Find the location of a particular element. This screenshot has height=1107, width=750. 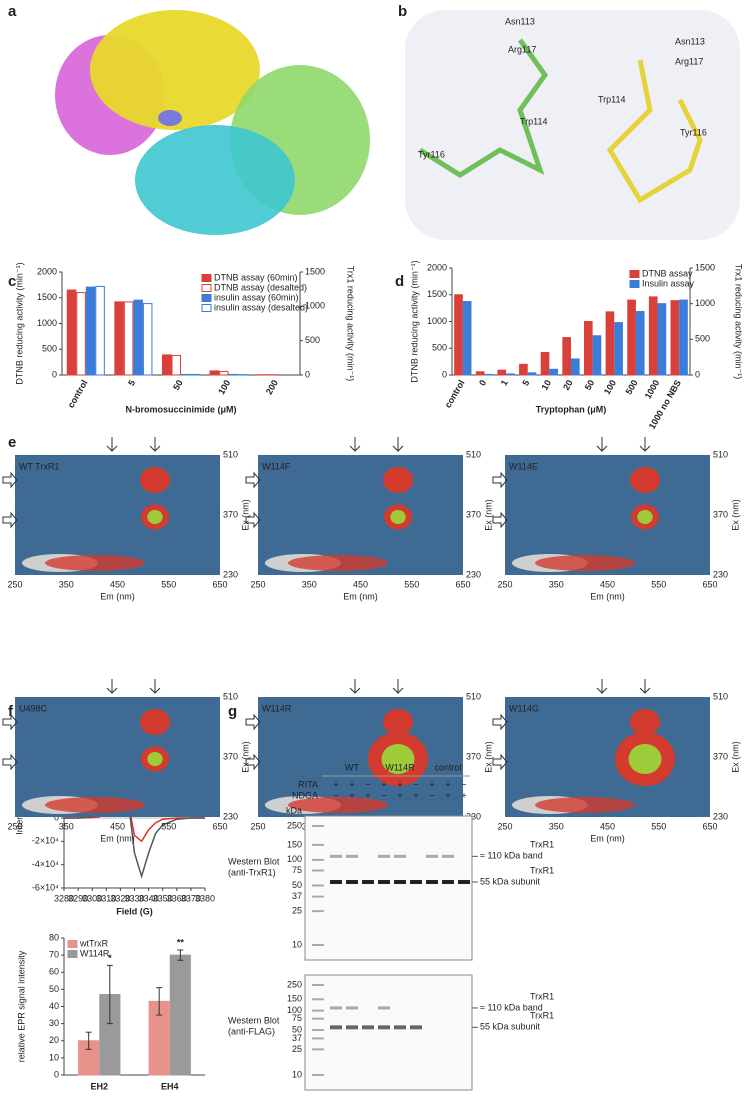

y-tick-label: 10 is located at coordinates (54, 1057).